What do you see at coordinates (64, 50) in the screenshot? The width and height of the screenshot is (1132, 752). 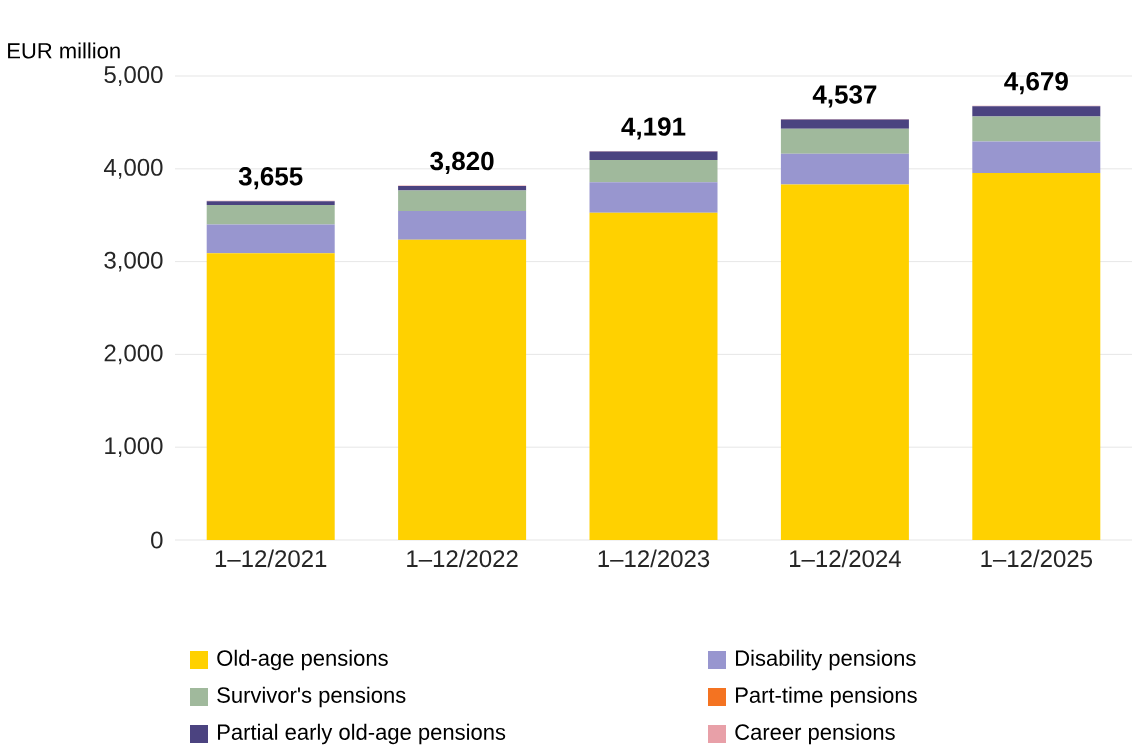 I see `y-axis-title: EUR million` at bounding box center [64, 50].